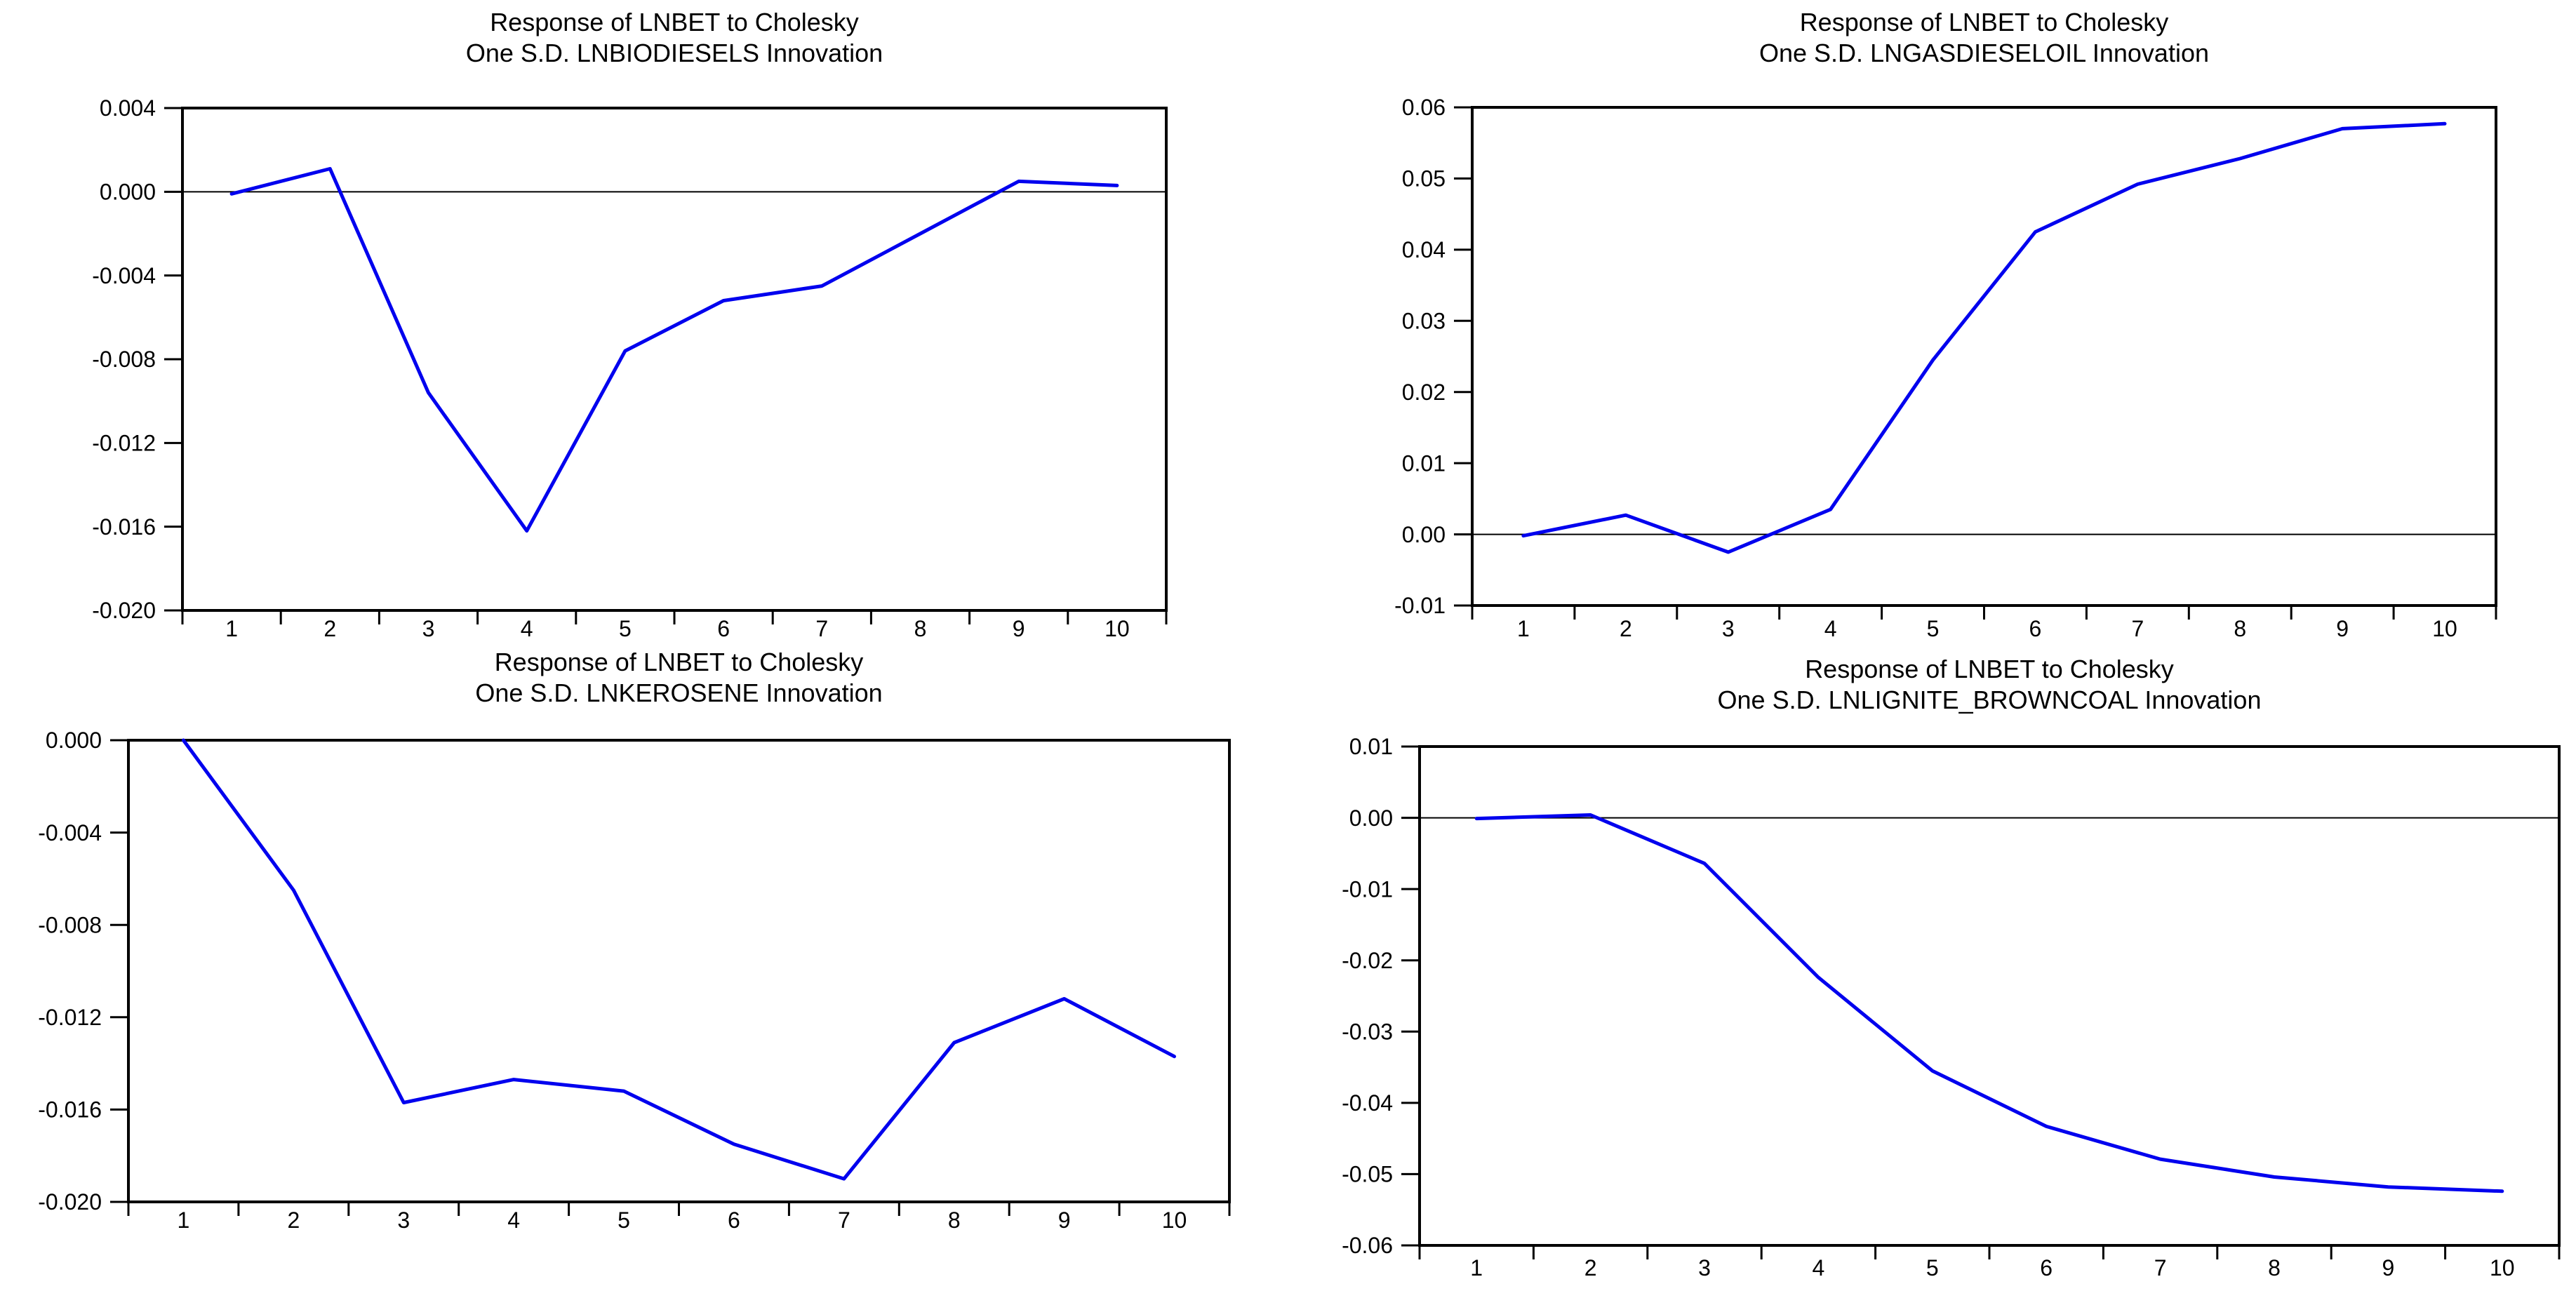  What do you see at coordinates (1984, 53) in the screenshot?
I see `chart-title-line2: One S.D. LNGASDIESELOIL Innovation` at bounding box center [1984, 53].